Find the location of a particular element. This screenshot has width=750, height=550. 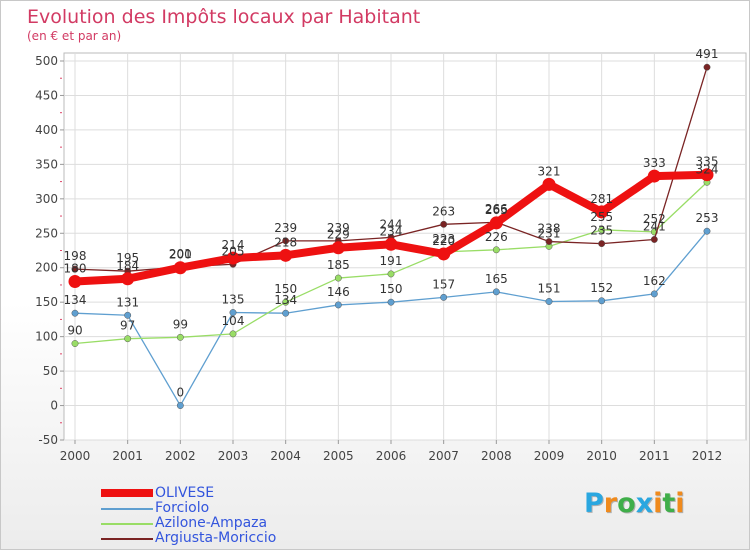

data-label: 201 is located at coordinates (180, 254).